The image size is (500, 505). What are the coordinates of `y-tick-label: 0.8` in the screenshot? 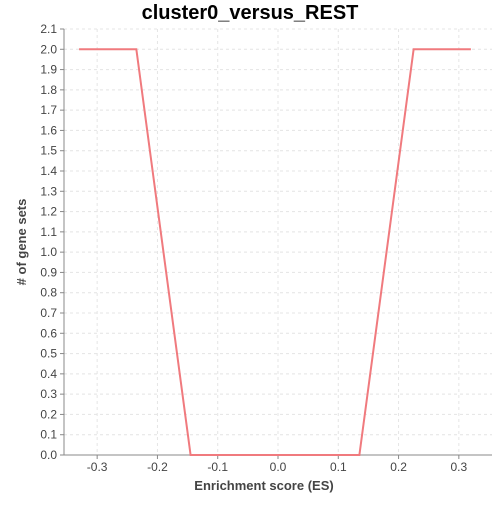 It's located at (48, 293).